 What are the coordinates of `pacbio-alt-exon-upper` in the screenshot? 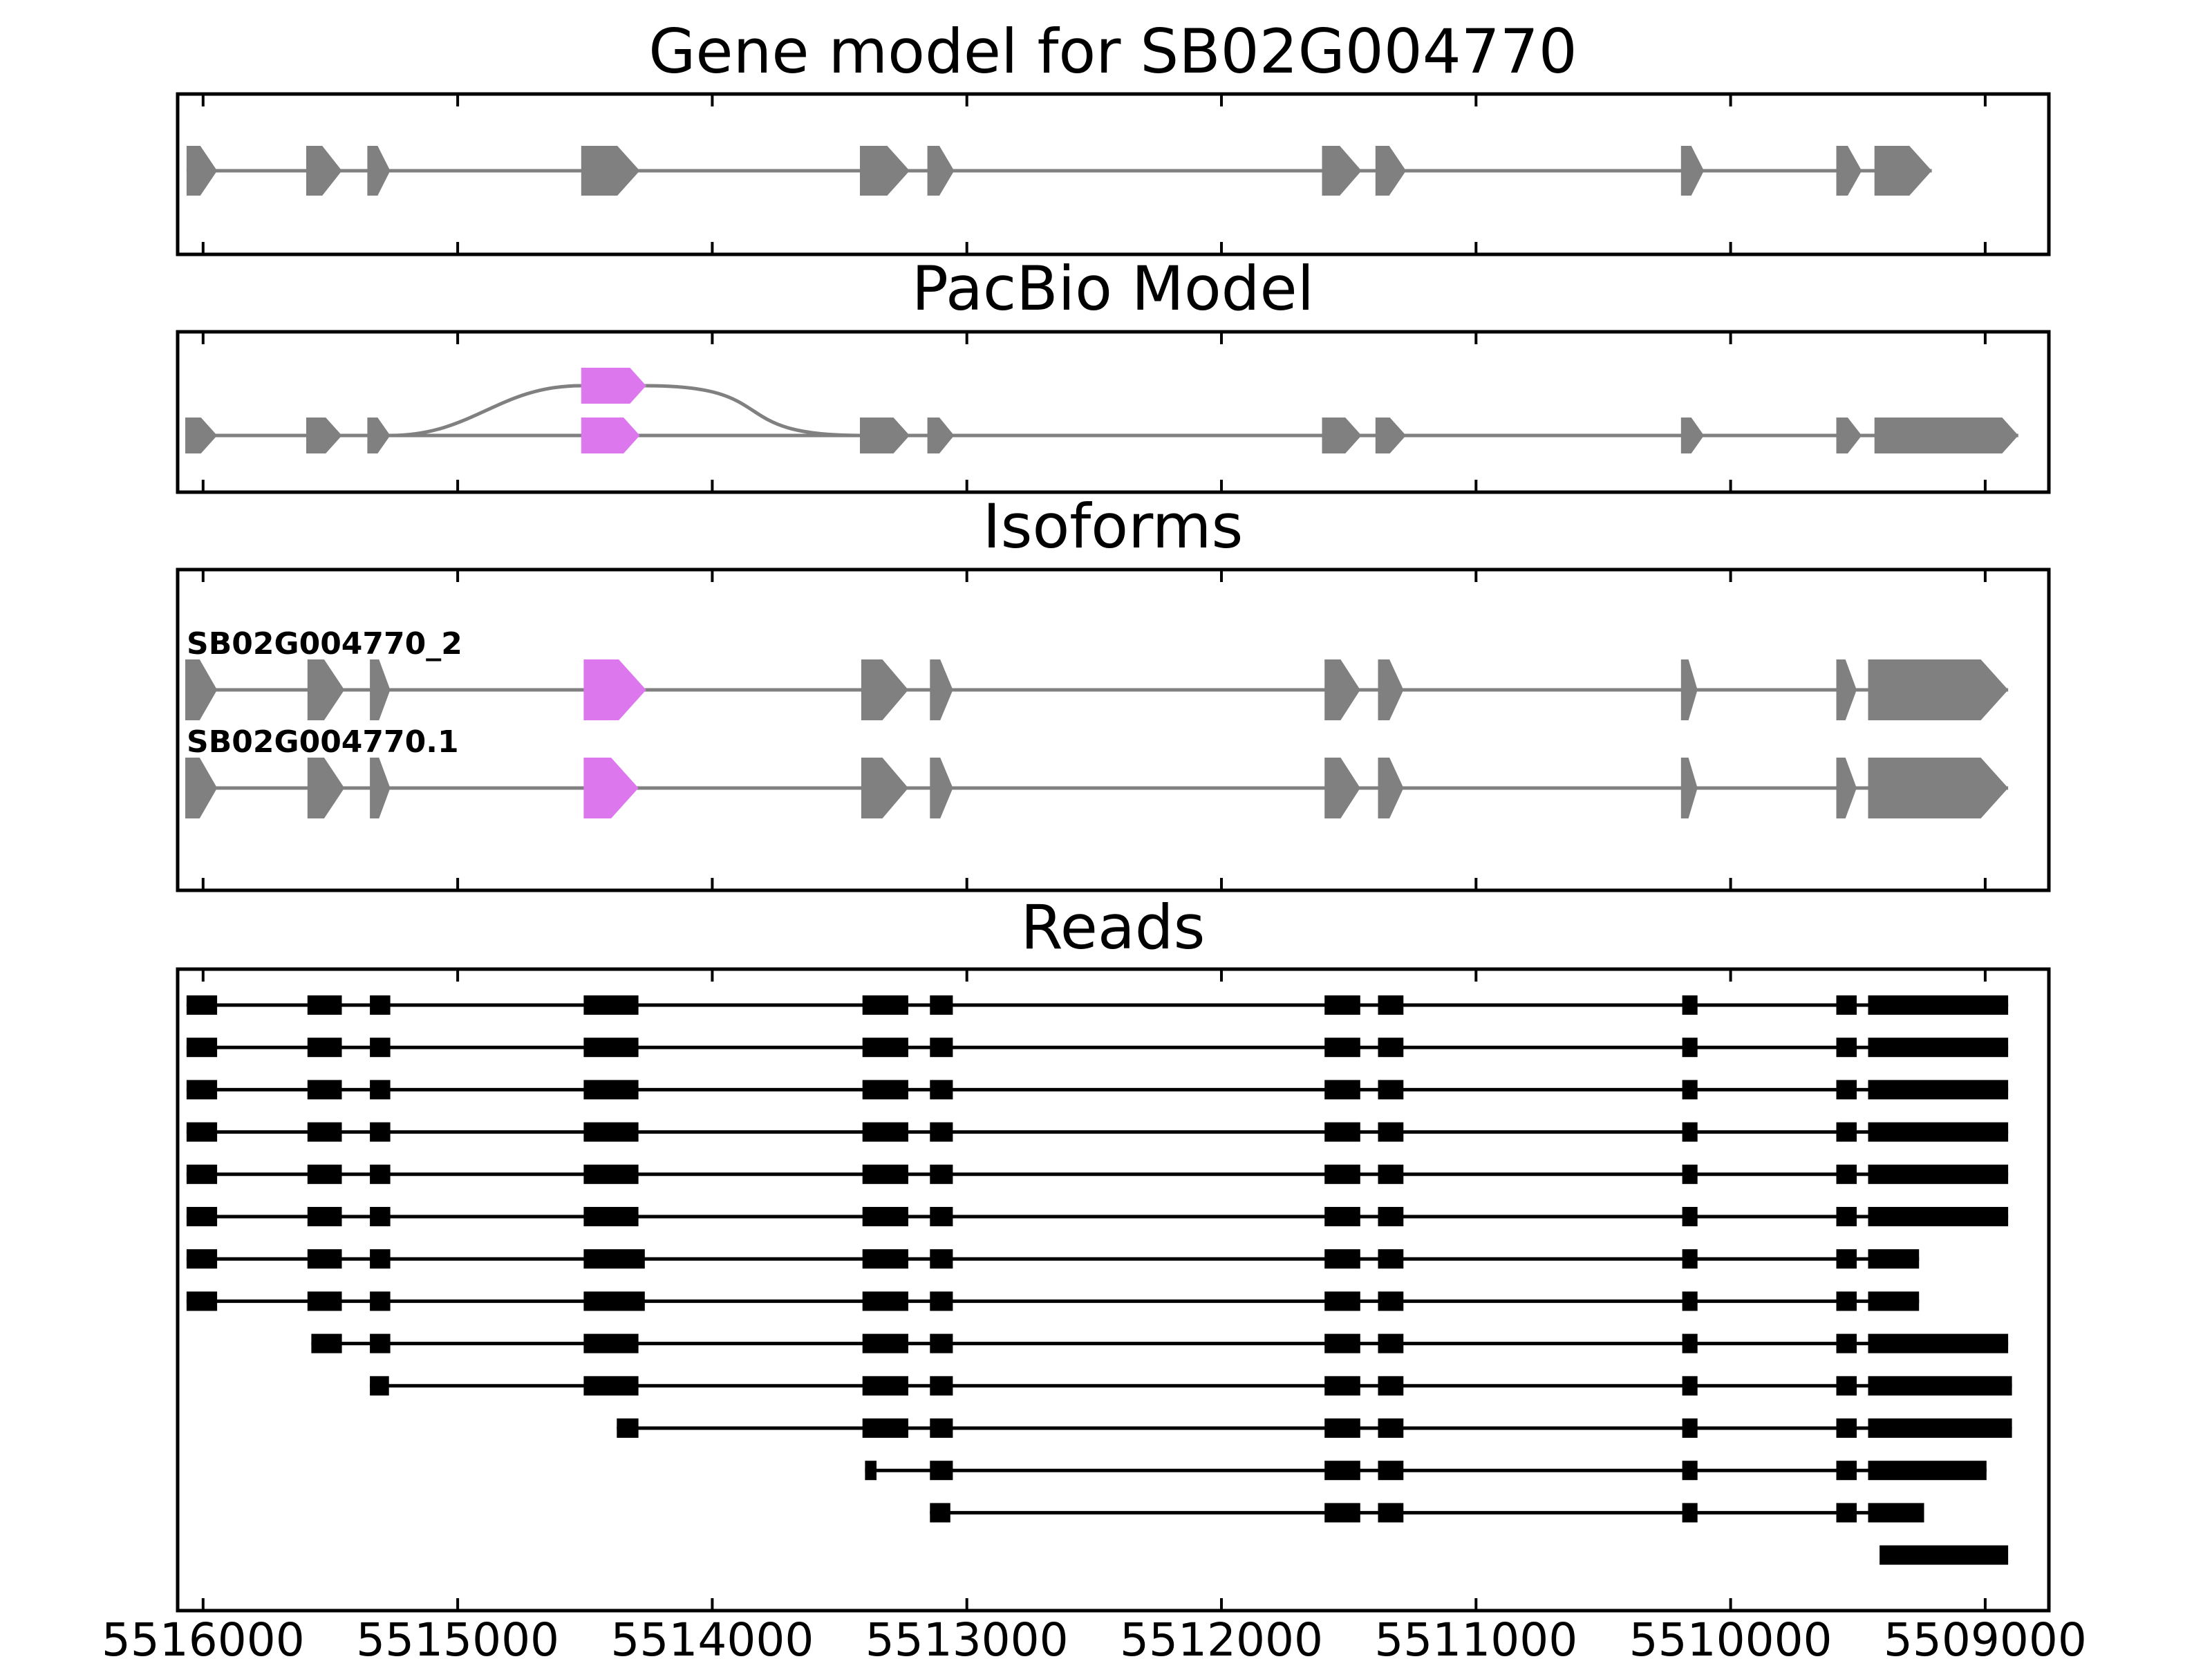 It's located at (613, 386).